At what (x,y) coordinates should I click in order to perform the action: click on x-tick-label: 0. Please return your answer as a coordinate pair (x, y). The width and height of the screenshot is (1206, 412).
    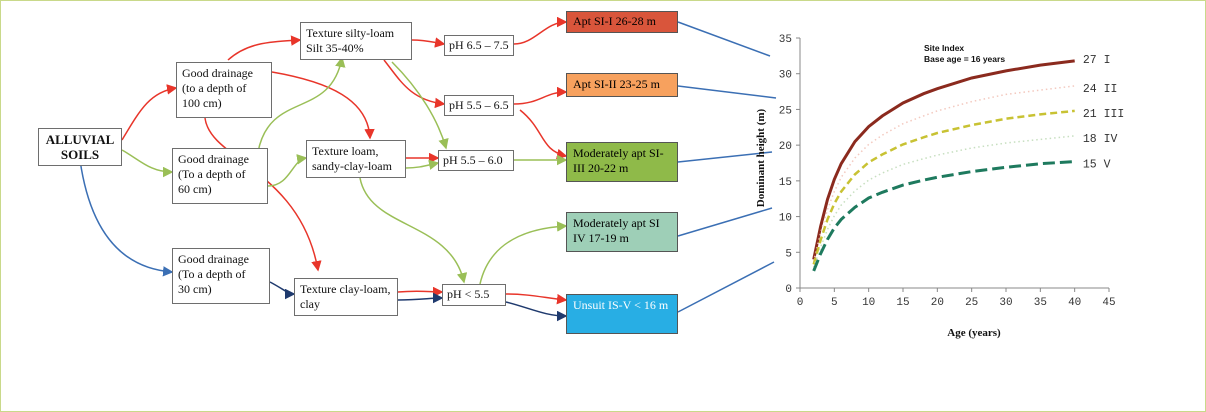
    Looking at the image, I should click on (800, 303).